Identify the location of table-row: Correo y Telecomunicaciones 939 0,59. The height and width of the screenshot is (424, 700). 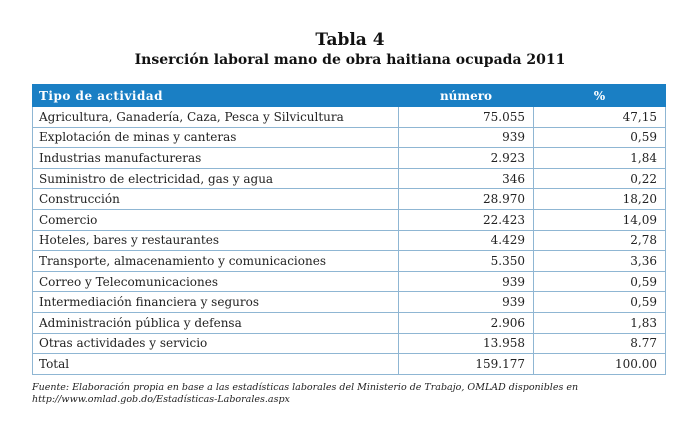
(349, 281).